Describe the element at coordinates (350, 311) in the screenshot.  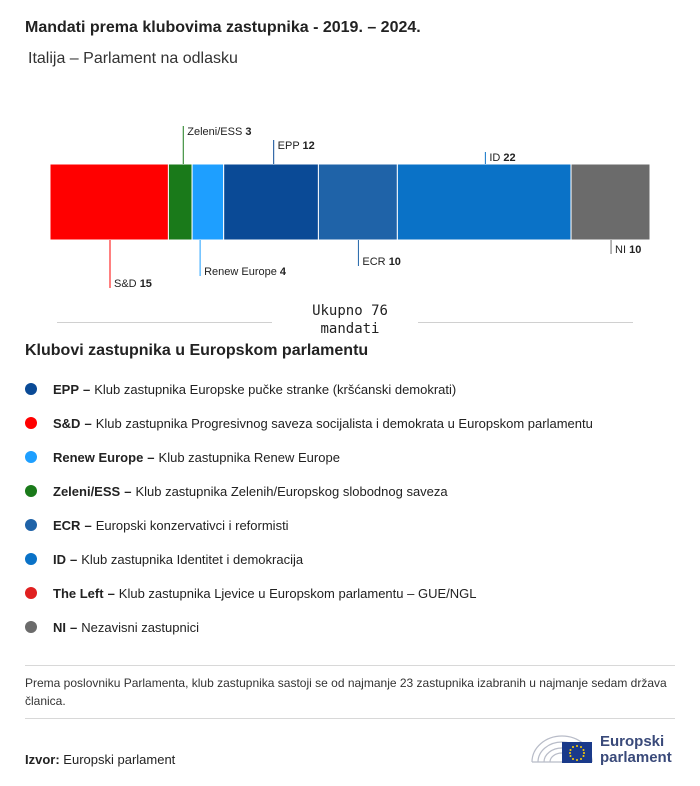
I see `total-label-line1: Ukupno 76` at that location.